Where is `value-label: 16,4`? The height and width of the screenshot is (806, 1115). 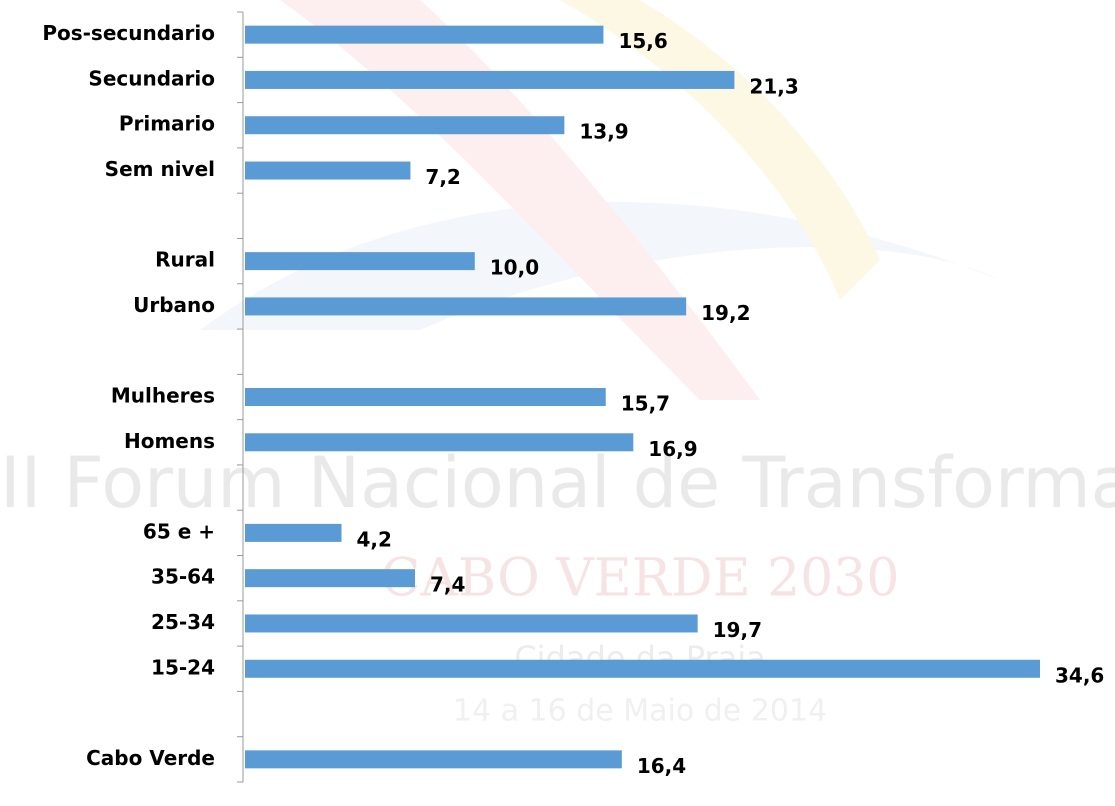
value-label: 16,4 is located at coordinates (661, 766).